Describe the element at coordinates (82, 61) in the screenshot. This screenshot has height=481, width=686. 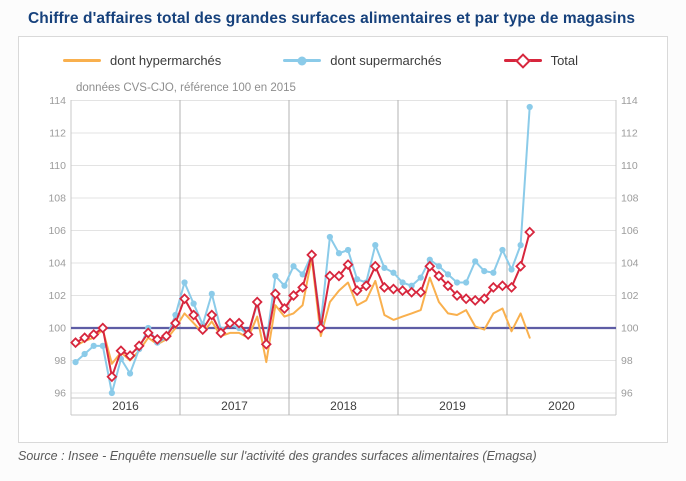
I see `hypermarches-line-swatch` at that location.